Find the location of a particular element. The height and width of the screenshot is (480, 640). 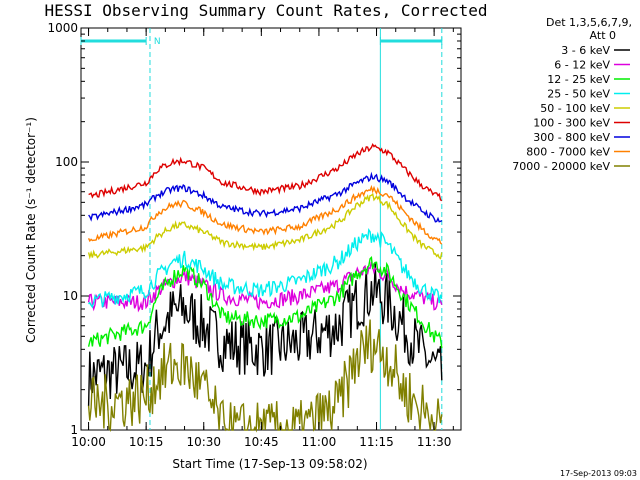

legend-label-8: 7000 - 20000 keV is located at coordinates (561, 166).